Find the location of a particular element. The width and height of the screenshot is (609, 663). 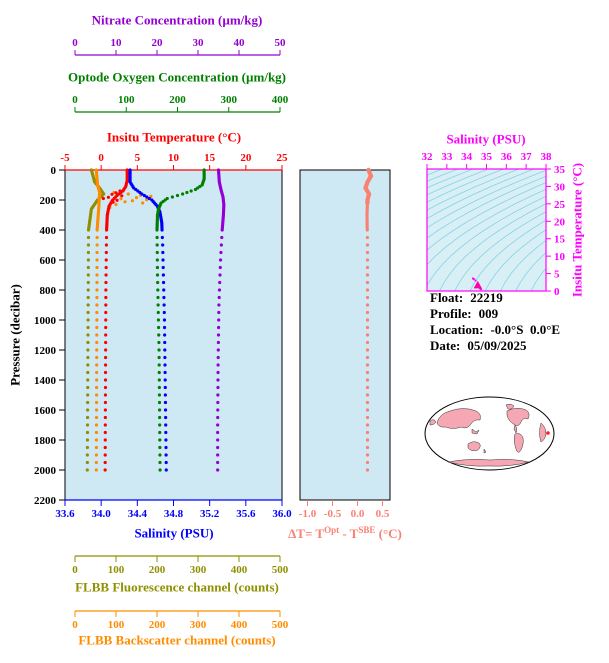

nitrate-axis-title: Nitrate Concentration (µm/kg) is located at coordinates (177, 20).